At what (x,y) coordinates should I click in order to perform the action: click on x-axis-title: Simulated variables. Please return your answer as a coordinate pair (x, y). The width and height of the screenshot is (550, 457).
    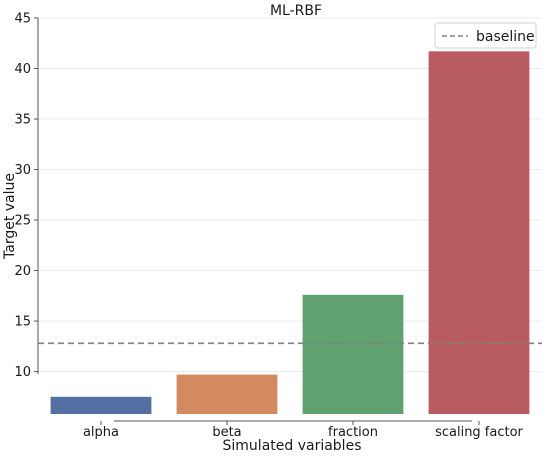
    Looking at the image, I should click on (292, 446).